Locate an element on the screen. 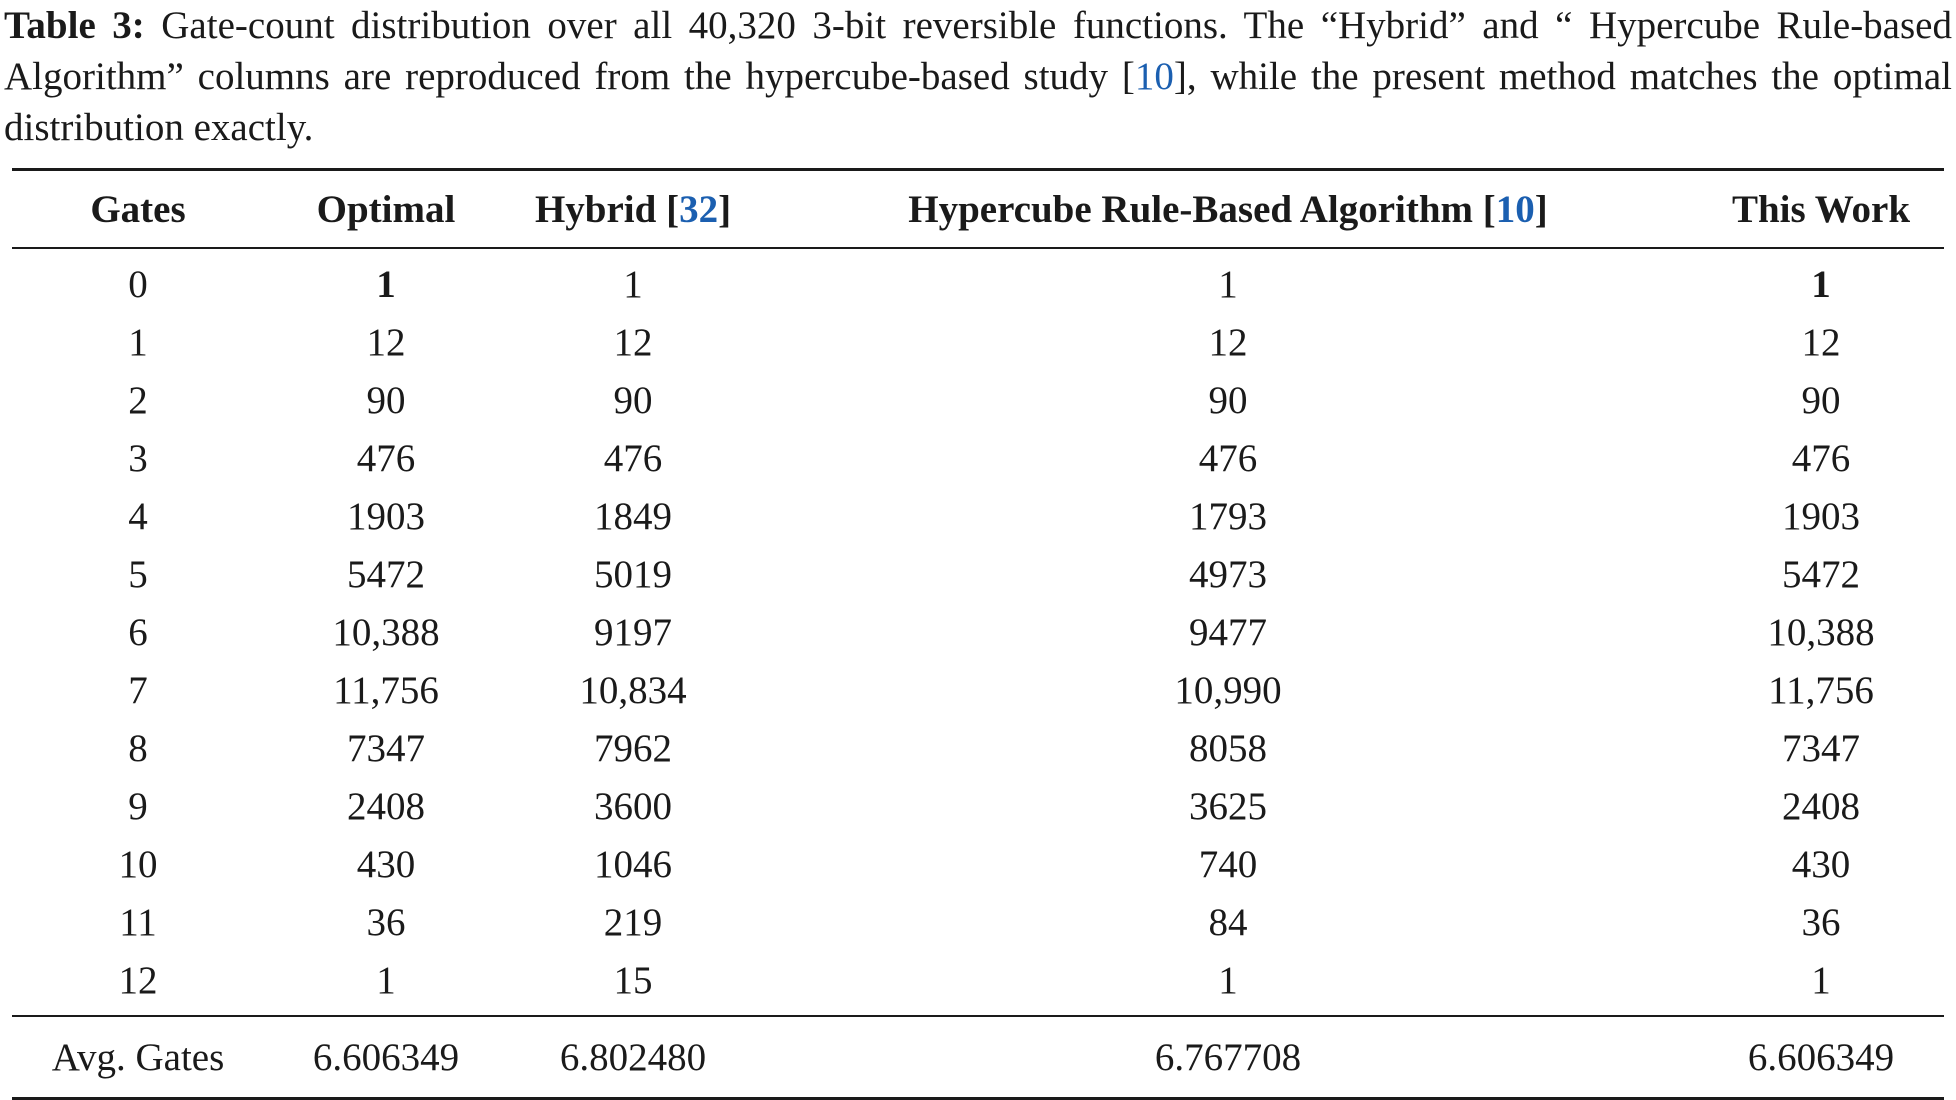 This screenshot has height=1100, width=1956. table-row: 8 7347 7962 8058 7347 is located at coordinates (978, 748).